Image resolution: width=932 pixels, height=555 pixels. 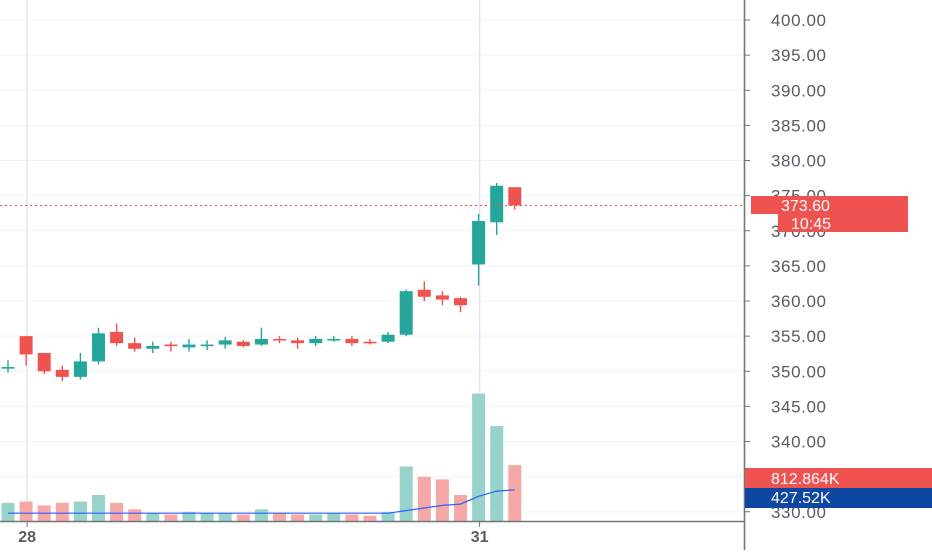 What do you see at coordinates (261, 457) in the screenshot?
I see `volume-bars` at bounding box center [261, 457].